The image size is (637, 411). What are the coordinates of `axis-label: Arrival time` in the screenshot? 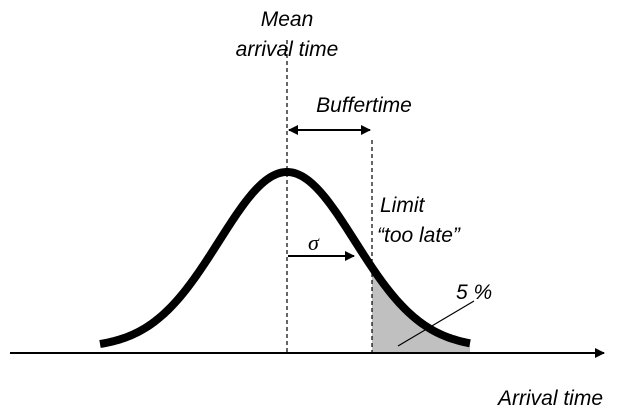 It's located at (549, 398).